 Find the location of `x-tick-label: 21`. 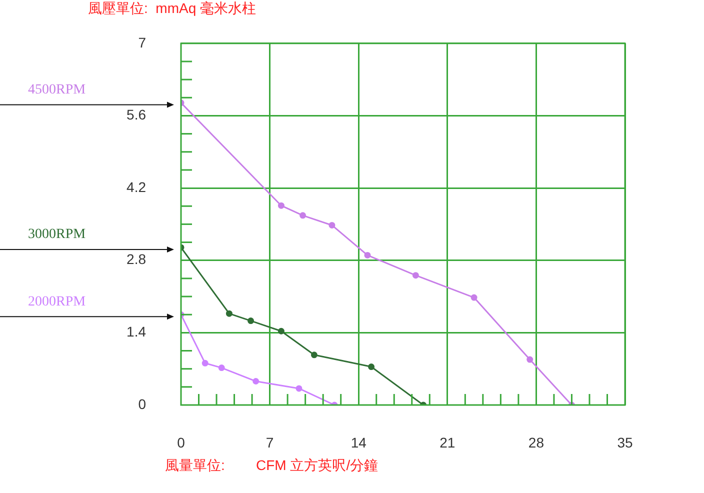

x-tick-label: 21 is located at coordinates (448, 442).